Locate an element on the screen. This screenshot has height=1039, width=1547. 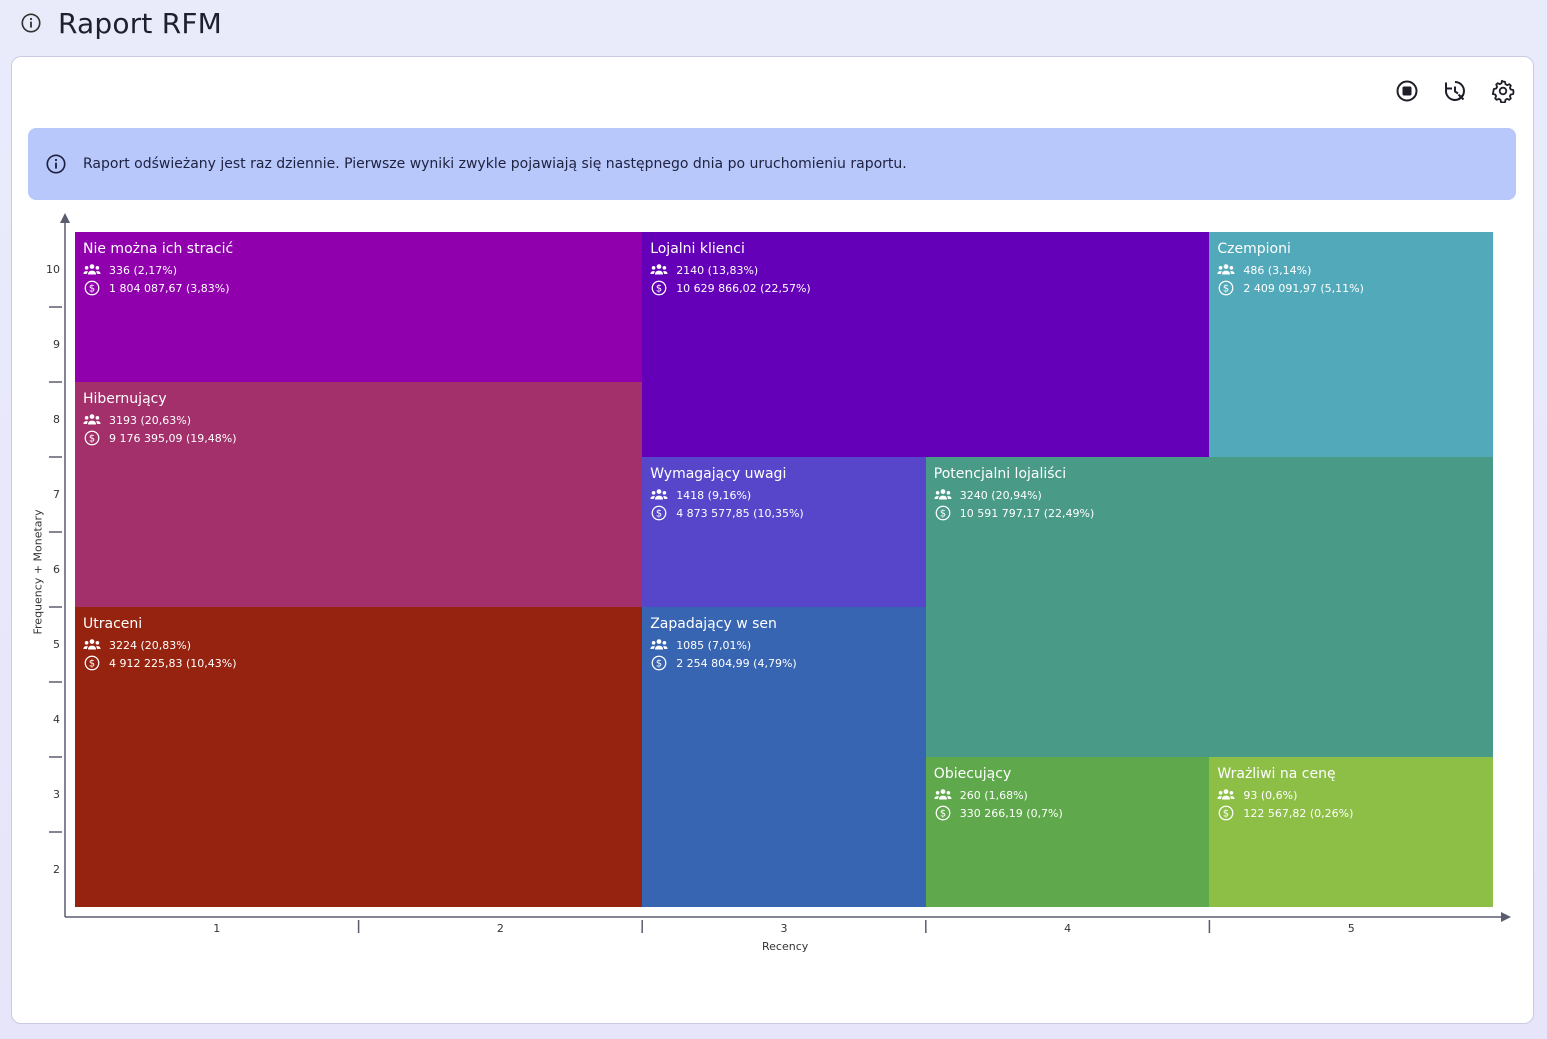
x-axis-arrow is located at coordinates (1506, 917).